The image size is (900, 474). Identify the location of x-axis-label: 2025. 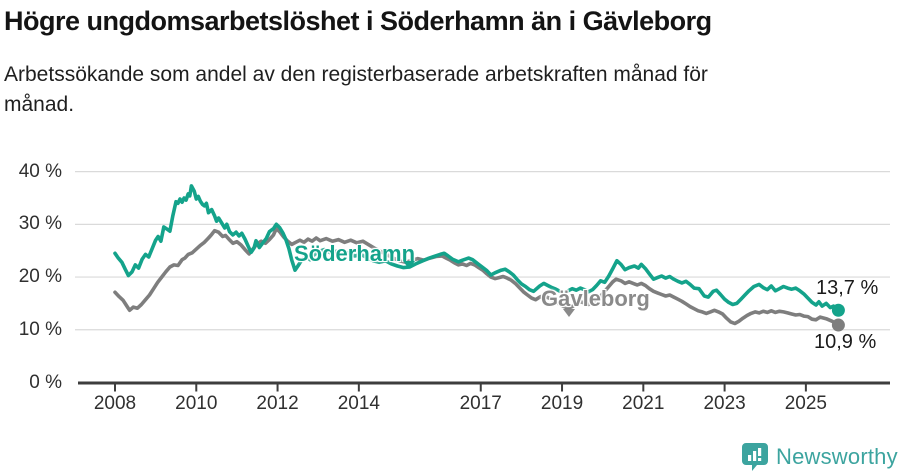
(806, 403).